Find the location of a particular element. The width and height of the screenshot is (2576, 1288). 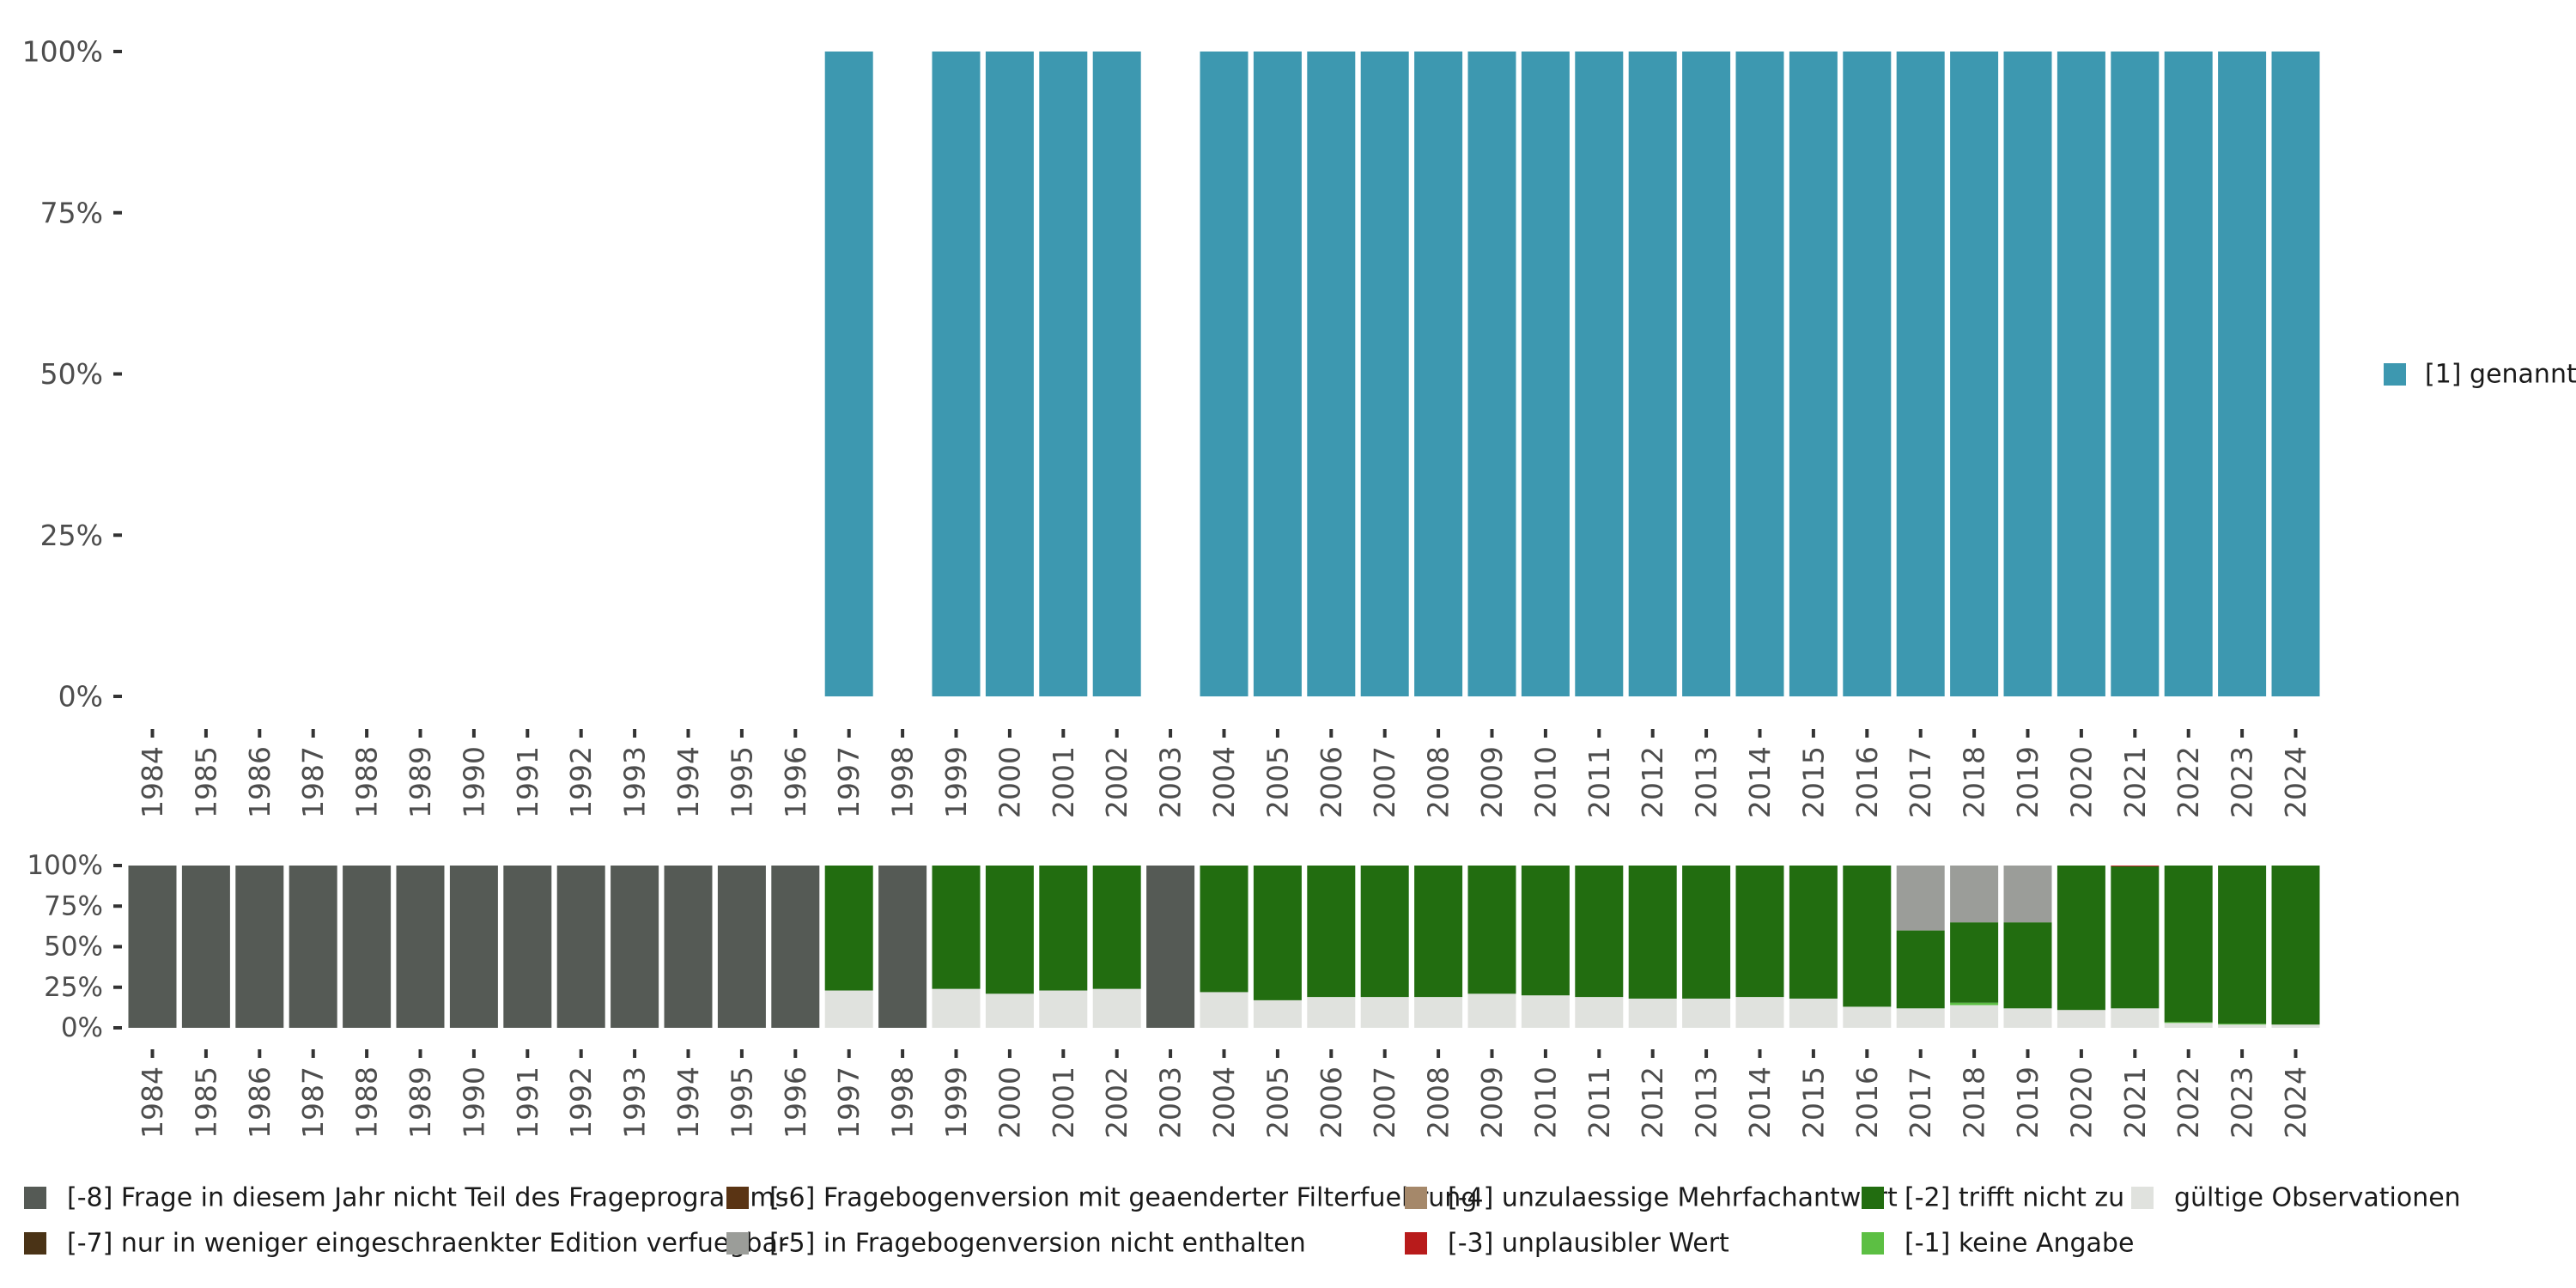

bar-top-1-genannt-2007 is located at coordinates (1385, 374).